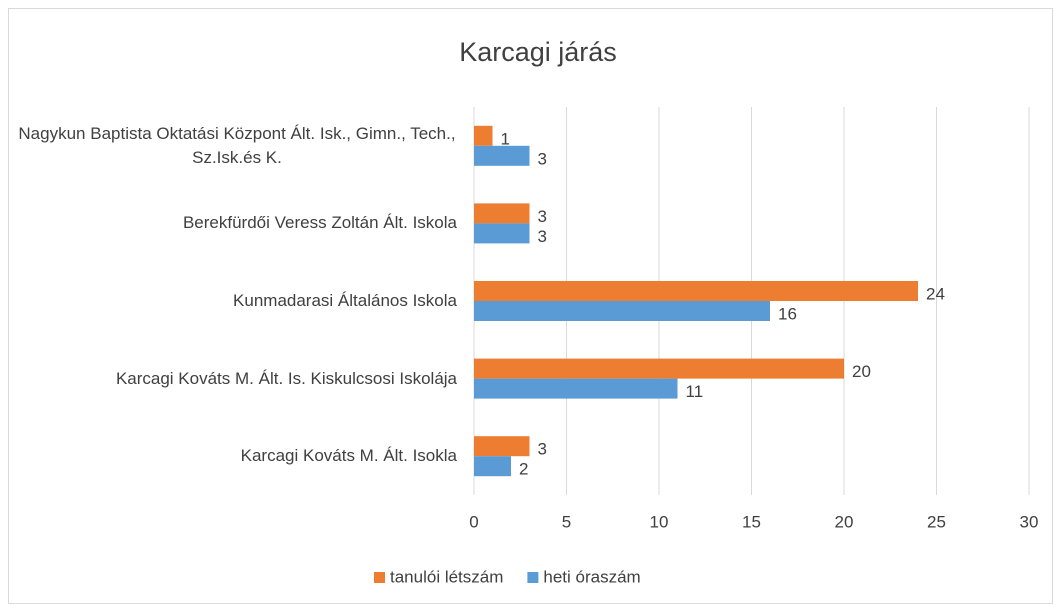  Describe the element at coordinates (538, 52) in the screenshot. I see `chart-title: Karcagi járás` at that location.